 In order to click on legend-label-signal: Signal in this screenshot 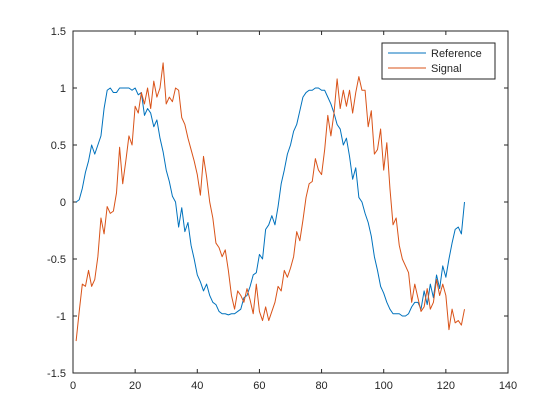, I will do `click(446, 69)`.